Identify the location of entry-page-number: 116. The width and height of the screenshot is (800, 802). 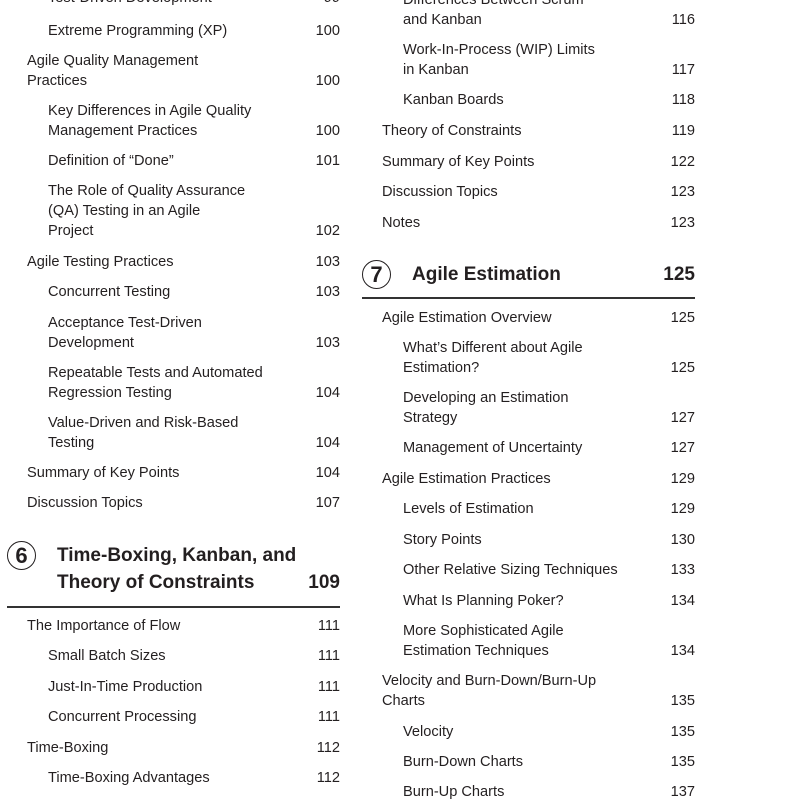
(683, 20).